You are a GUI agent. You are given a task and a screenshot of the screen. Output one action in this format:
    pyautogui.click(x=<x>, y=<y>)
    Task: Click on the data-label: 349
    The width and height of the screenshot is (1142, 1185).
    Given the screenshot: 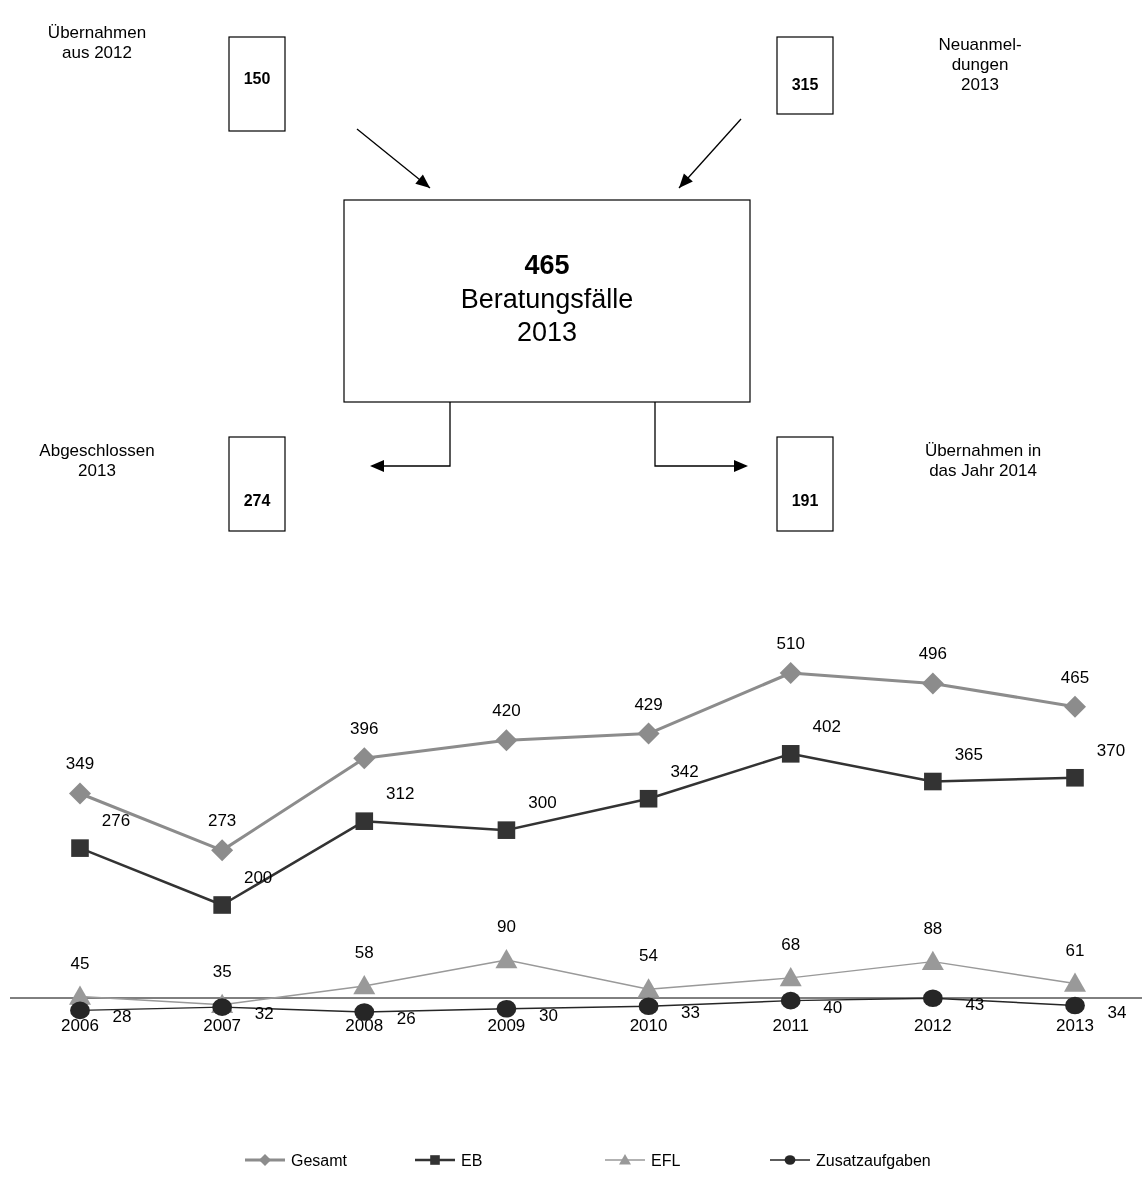 What is the action you would take?
    pyautogui.click(x=80, y=764)
    